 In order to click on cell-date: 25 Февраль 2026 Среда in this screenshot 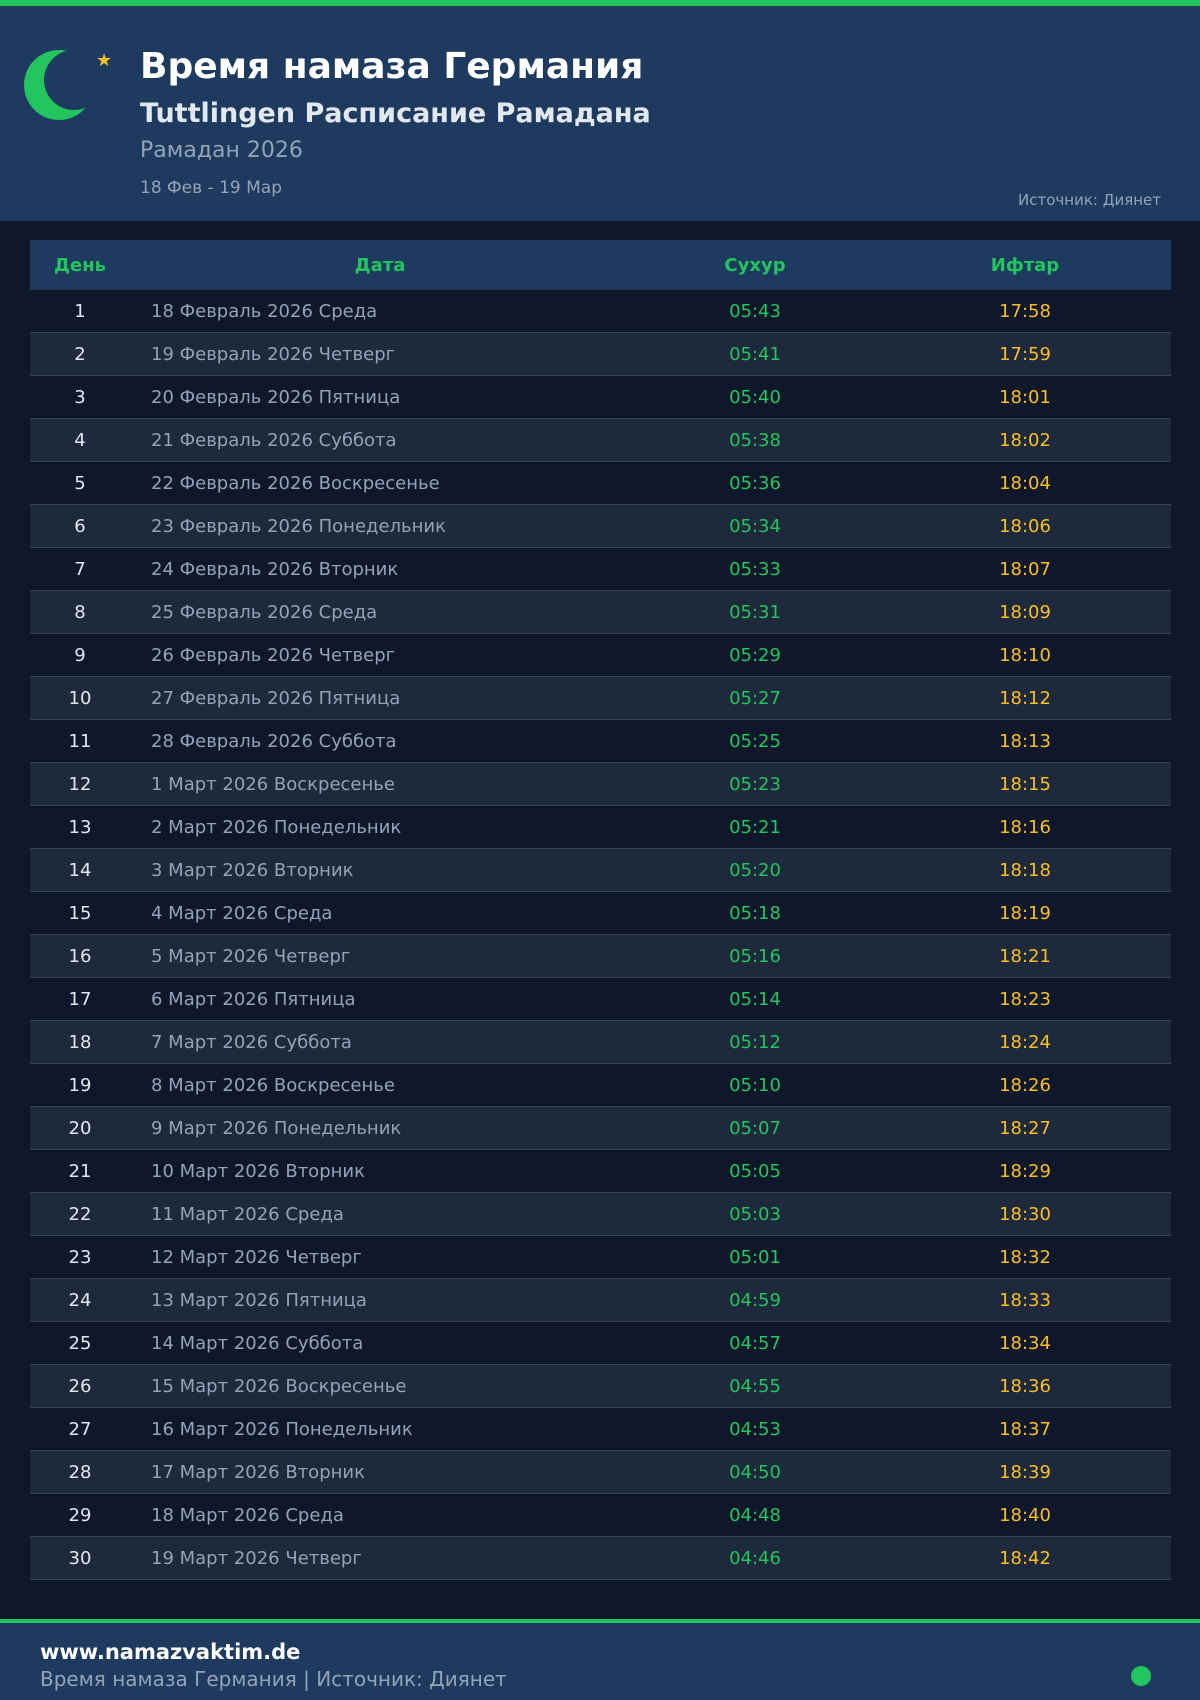, I will do `click(264, 612)`.